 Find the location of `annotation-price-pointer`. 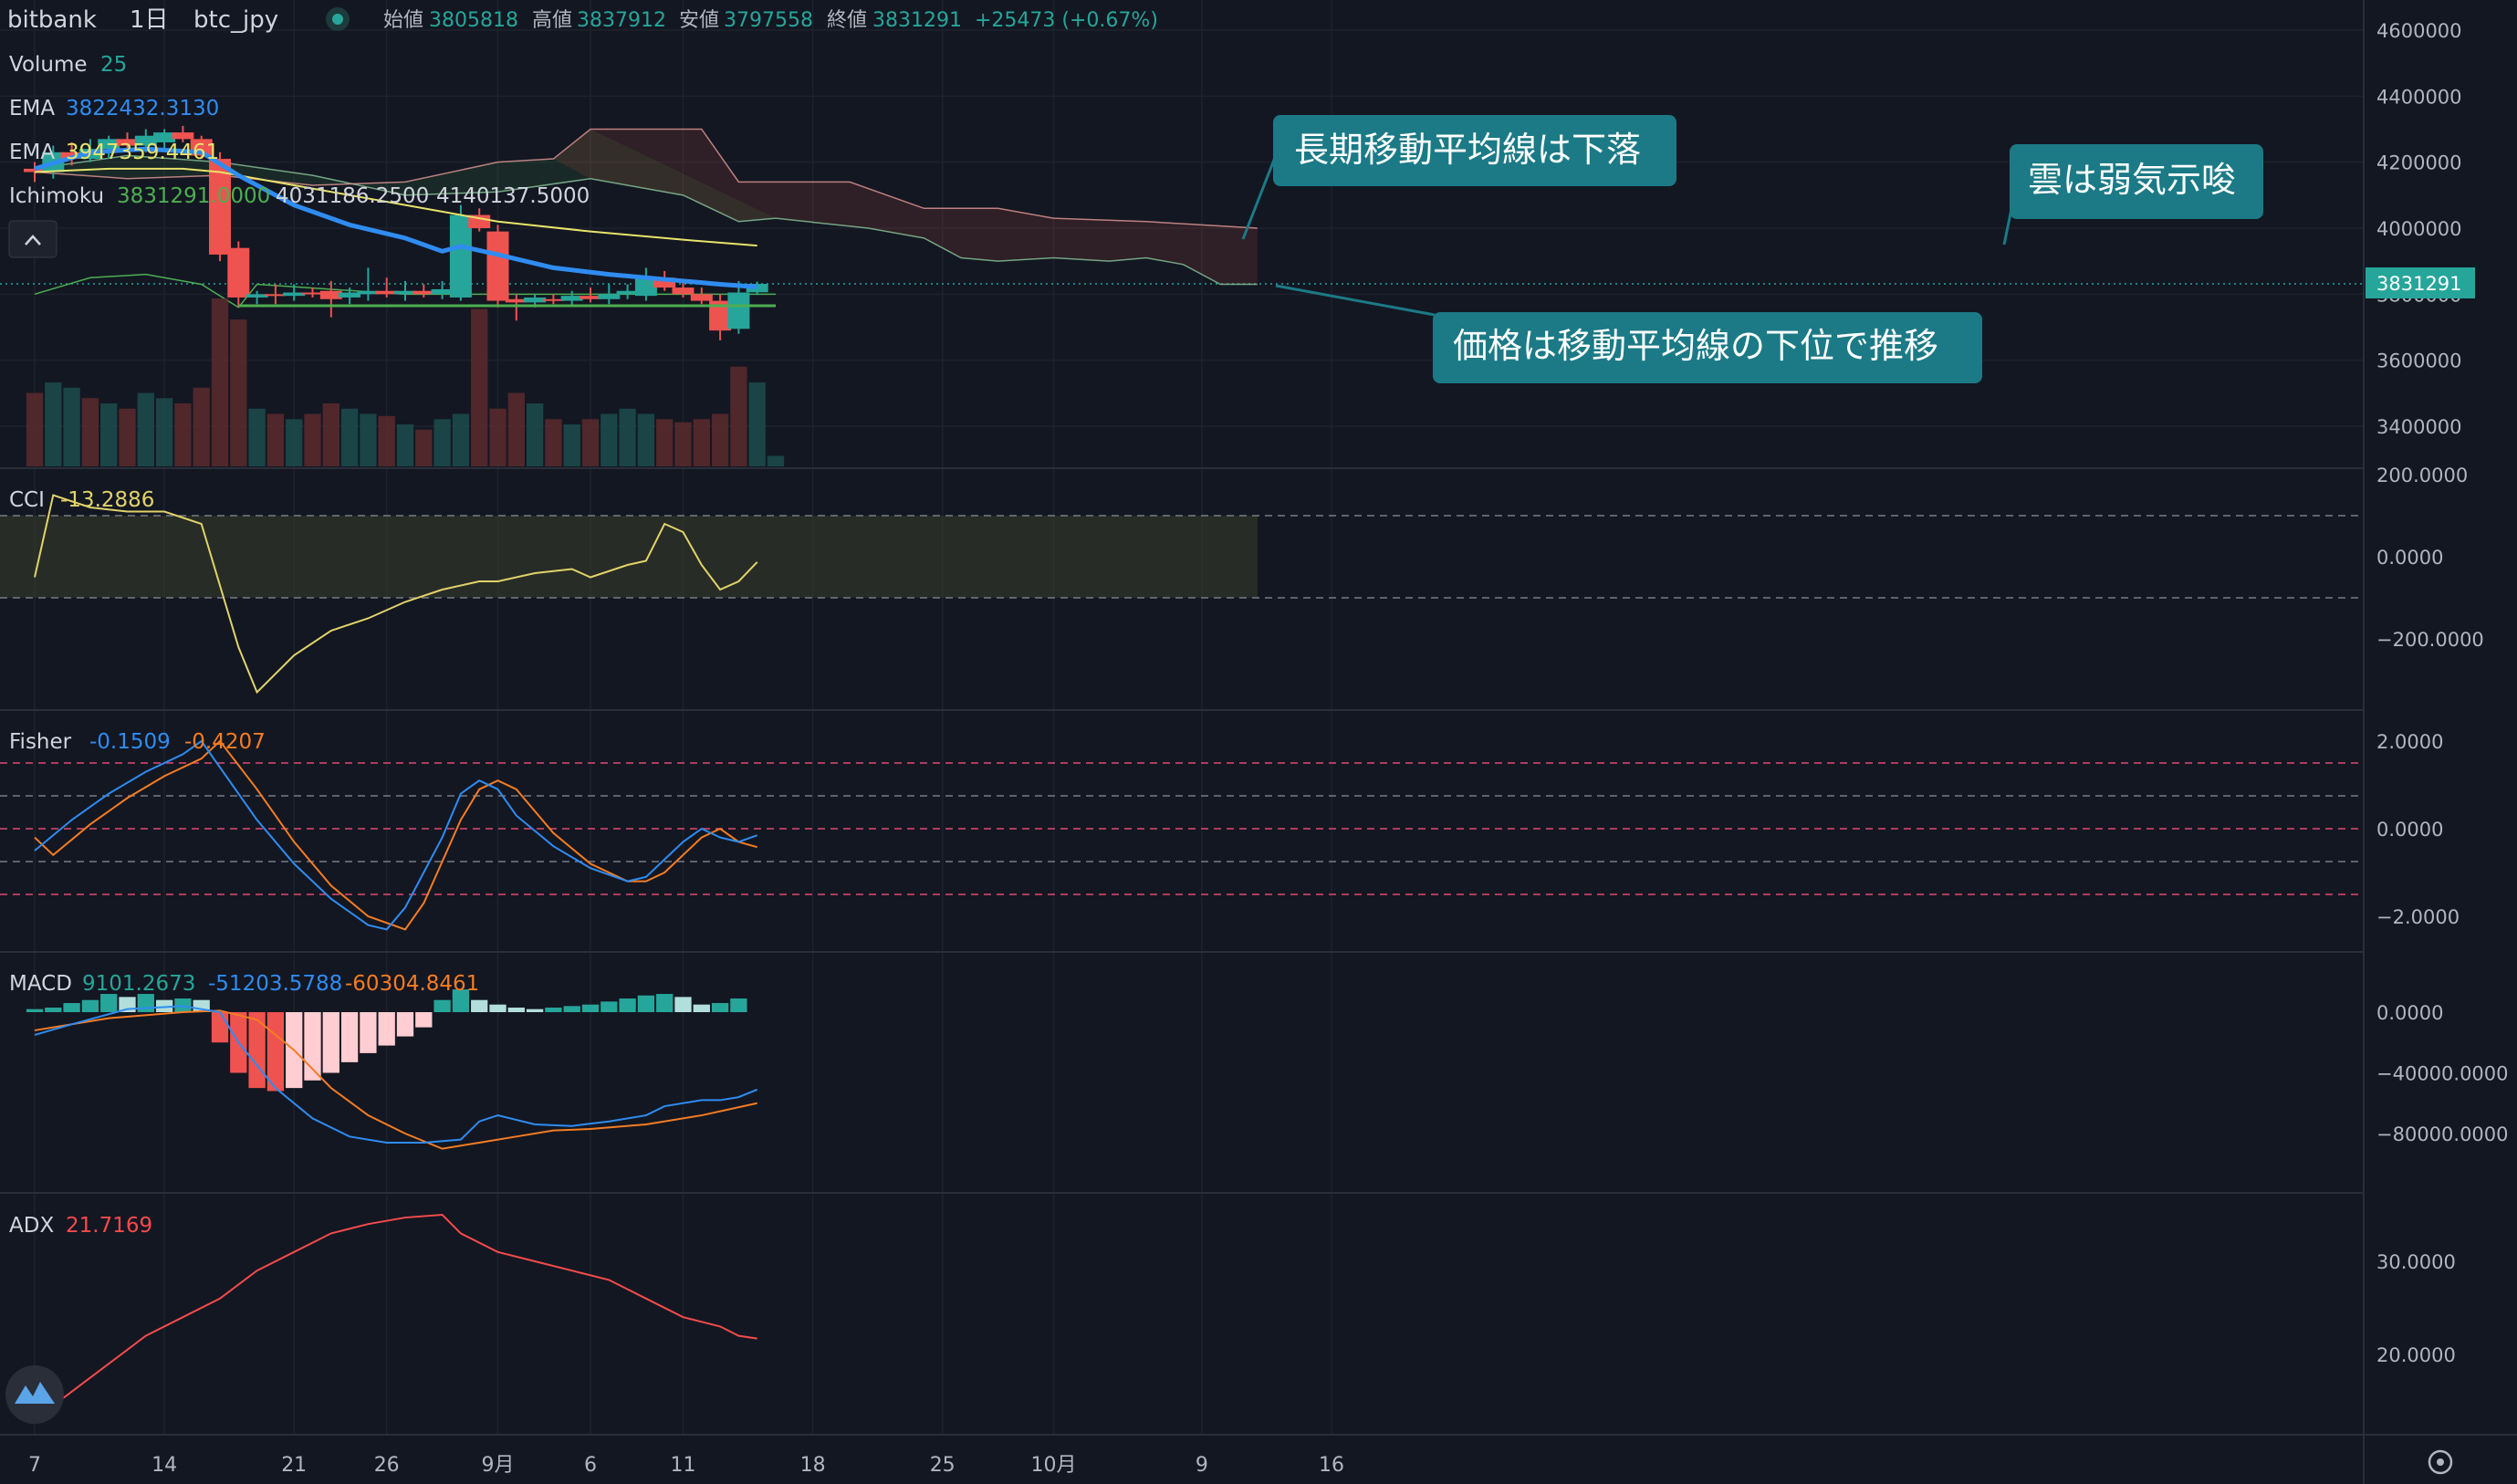

annotation-price-pointer is located at coordinates (1355, 300).